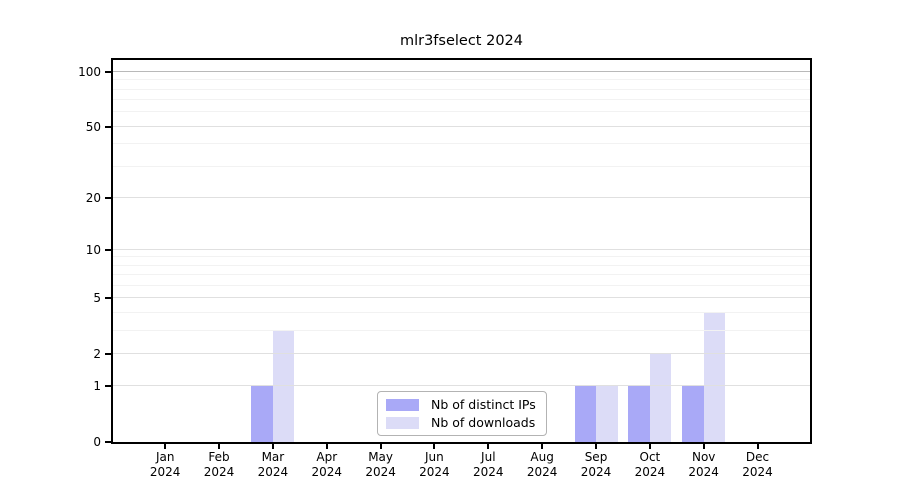  I want to click on x-tick-label-nov: Nov 2024, so click(703, 464).